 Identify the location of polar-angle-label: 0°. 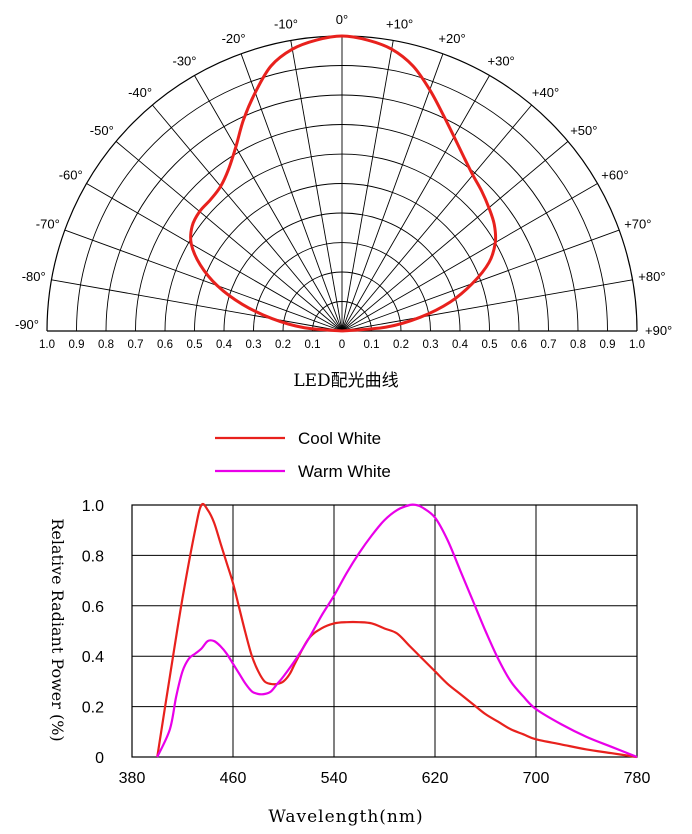
(342, 19).